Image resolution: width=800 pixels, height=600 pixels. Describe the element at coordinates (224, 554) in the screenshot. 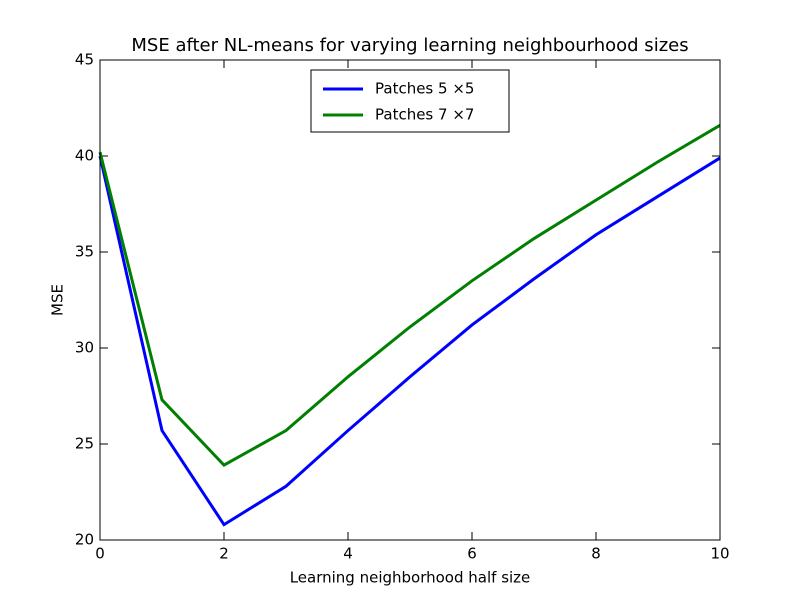

I see `x-tick-label: 2` at that location.